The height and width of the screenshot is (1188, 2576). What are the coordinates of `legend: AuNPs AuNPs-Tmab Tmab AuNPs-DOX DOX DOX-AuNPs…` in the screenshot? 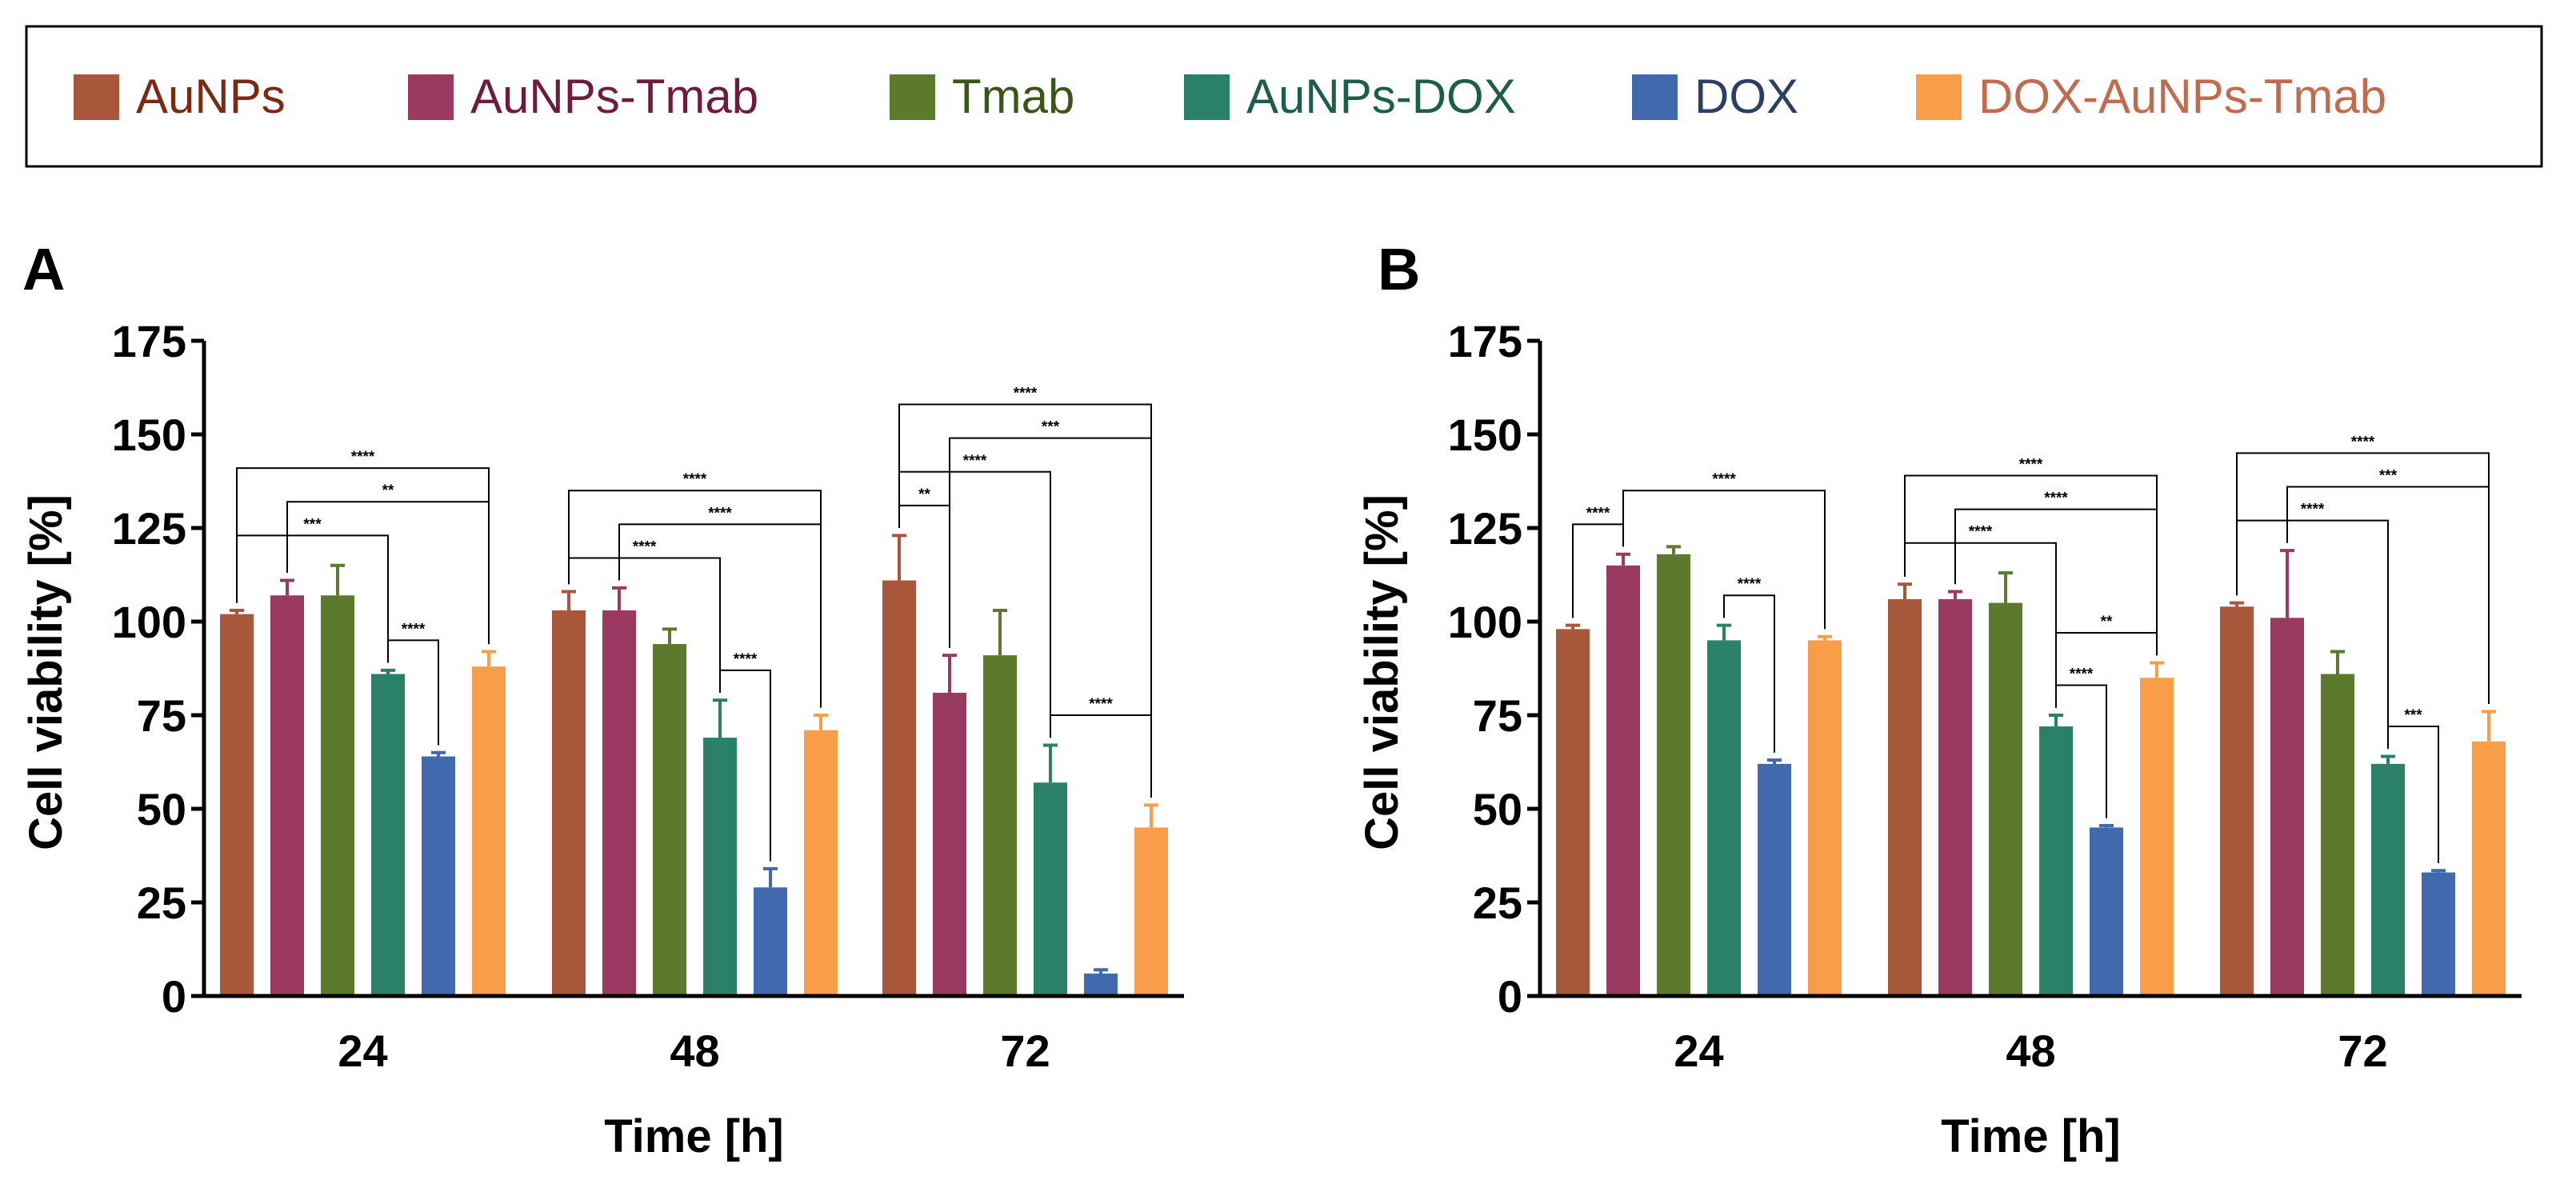 It's located at (1284, 96).